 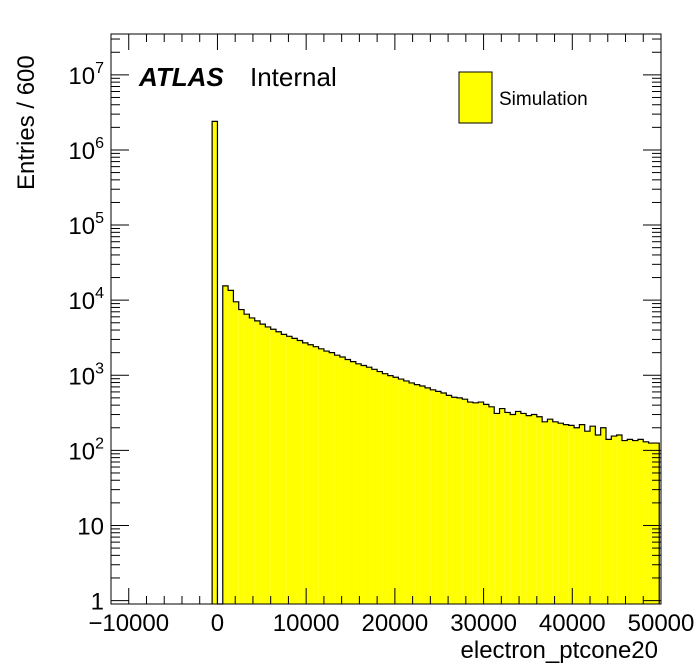 What do you see at coordinates (483, 623) in the screenshot?
I see `x-tick-label: 30000` at bounding box center [483, 623].